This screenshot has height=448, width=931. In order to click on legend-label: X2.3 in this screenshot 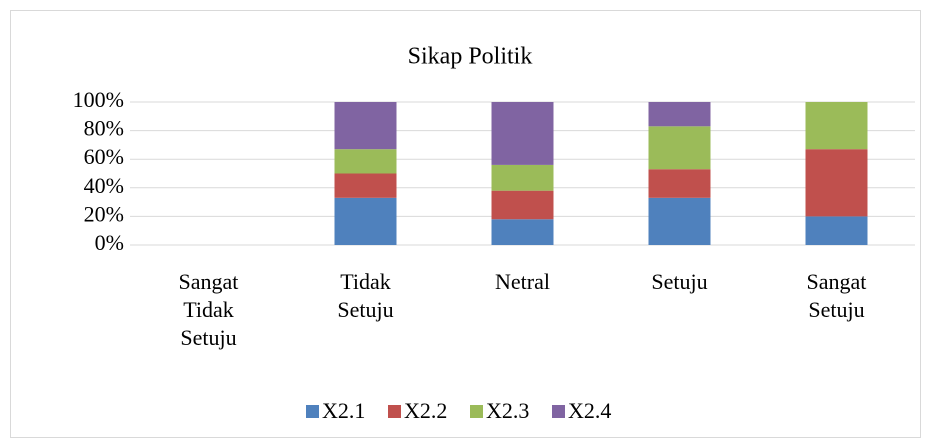, I will do `click(507, 410)`.